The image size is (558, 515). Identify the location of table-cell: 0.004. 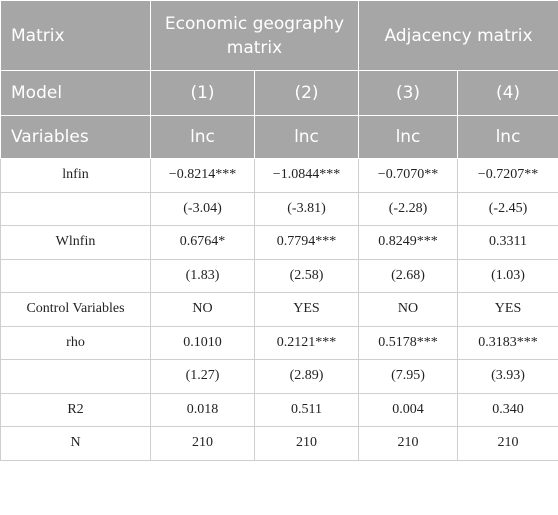
(408, 409).